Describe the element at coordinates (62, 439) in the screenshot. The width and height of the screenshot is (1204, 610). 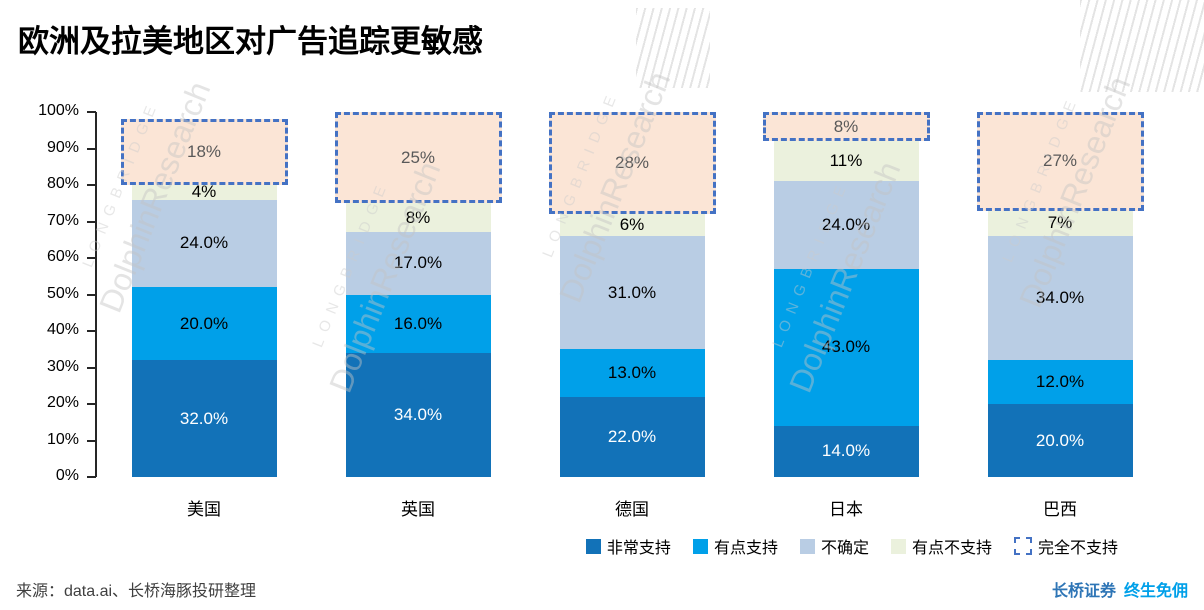
I see `y-tick-label: 10%` at that location.